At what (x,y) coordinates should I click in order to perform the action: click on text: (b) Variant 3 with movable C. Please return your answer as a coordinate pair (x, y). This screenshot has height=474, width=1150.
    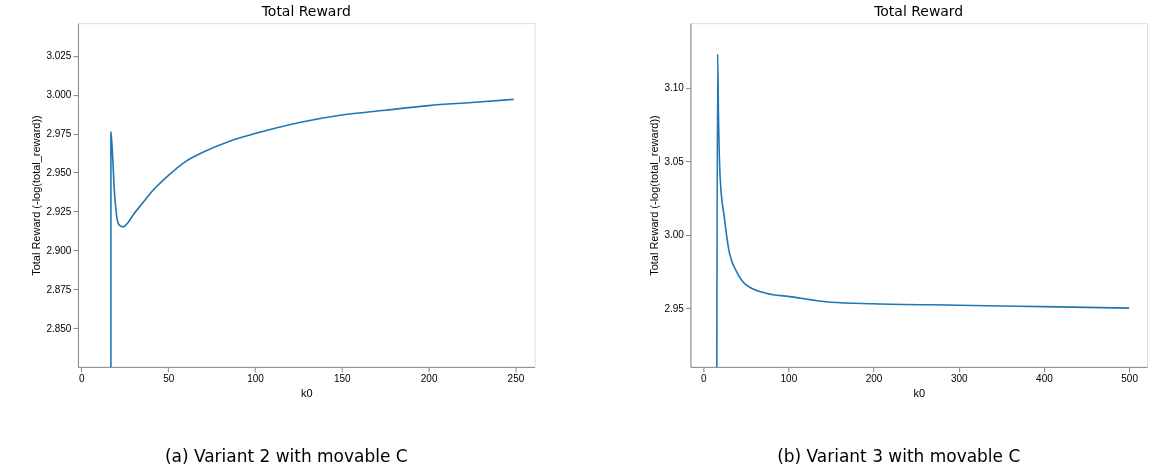
    Looking at the image, I should click on (899, 455).